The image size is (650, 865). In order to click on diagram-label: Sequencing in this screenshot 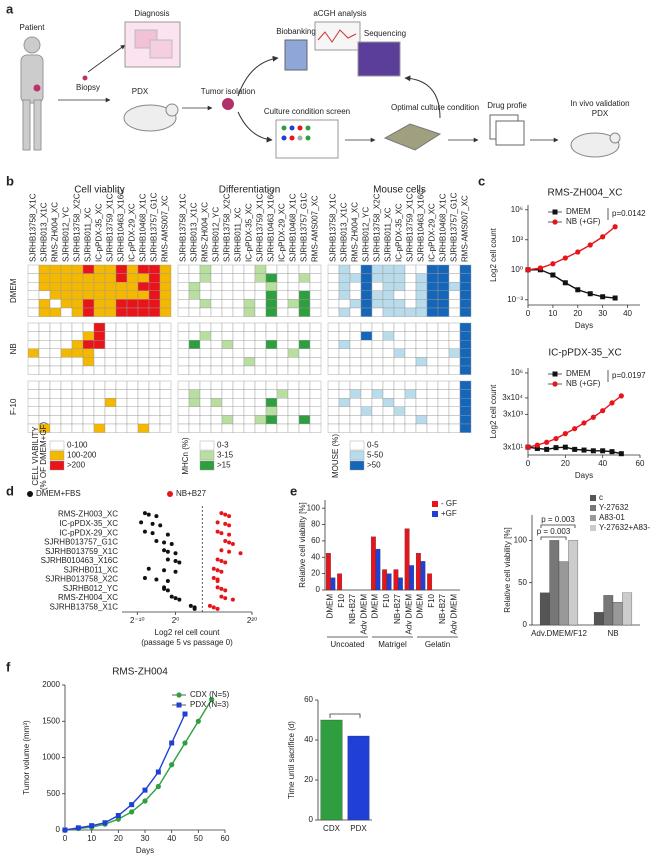, I will do `click(385, 33)`.